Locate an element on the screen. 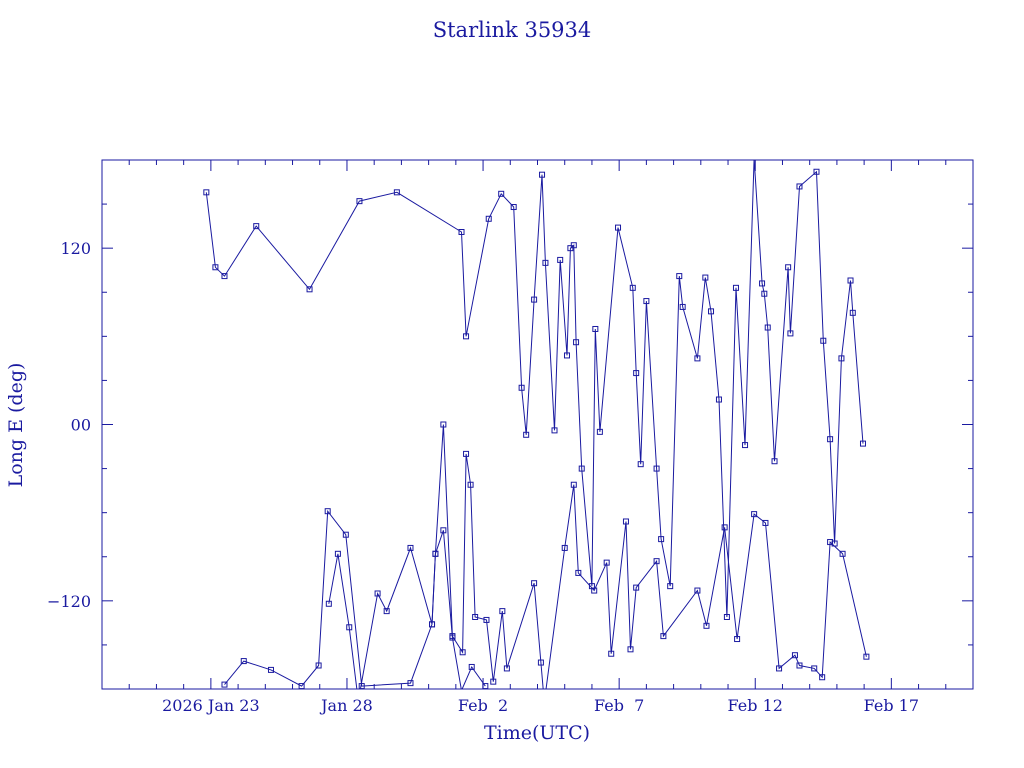  y-tick-label: 00 is located at coordinates (81, 425).